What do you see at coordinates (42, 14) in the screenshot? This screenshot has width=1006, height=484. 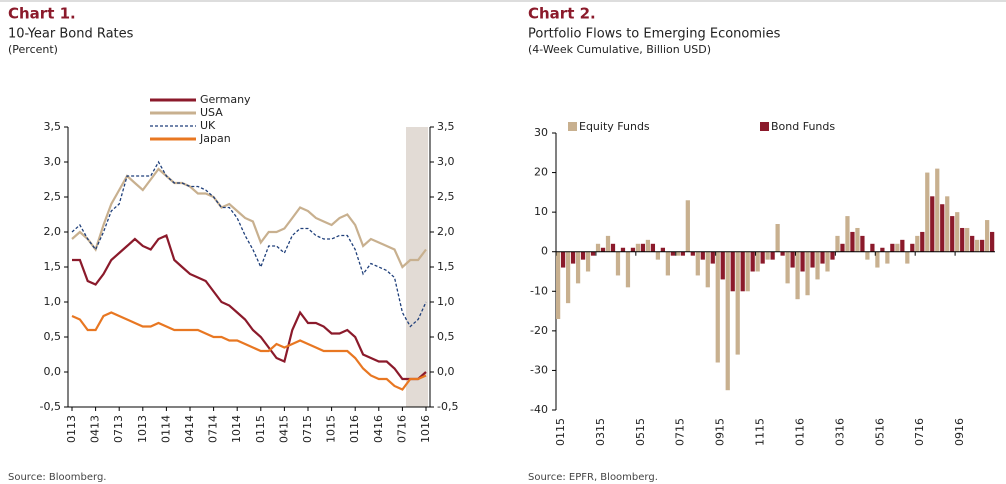 I see `chart-title: Chart 1.` at bounding box center [42, 14].